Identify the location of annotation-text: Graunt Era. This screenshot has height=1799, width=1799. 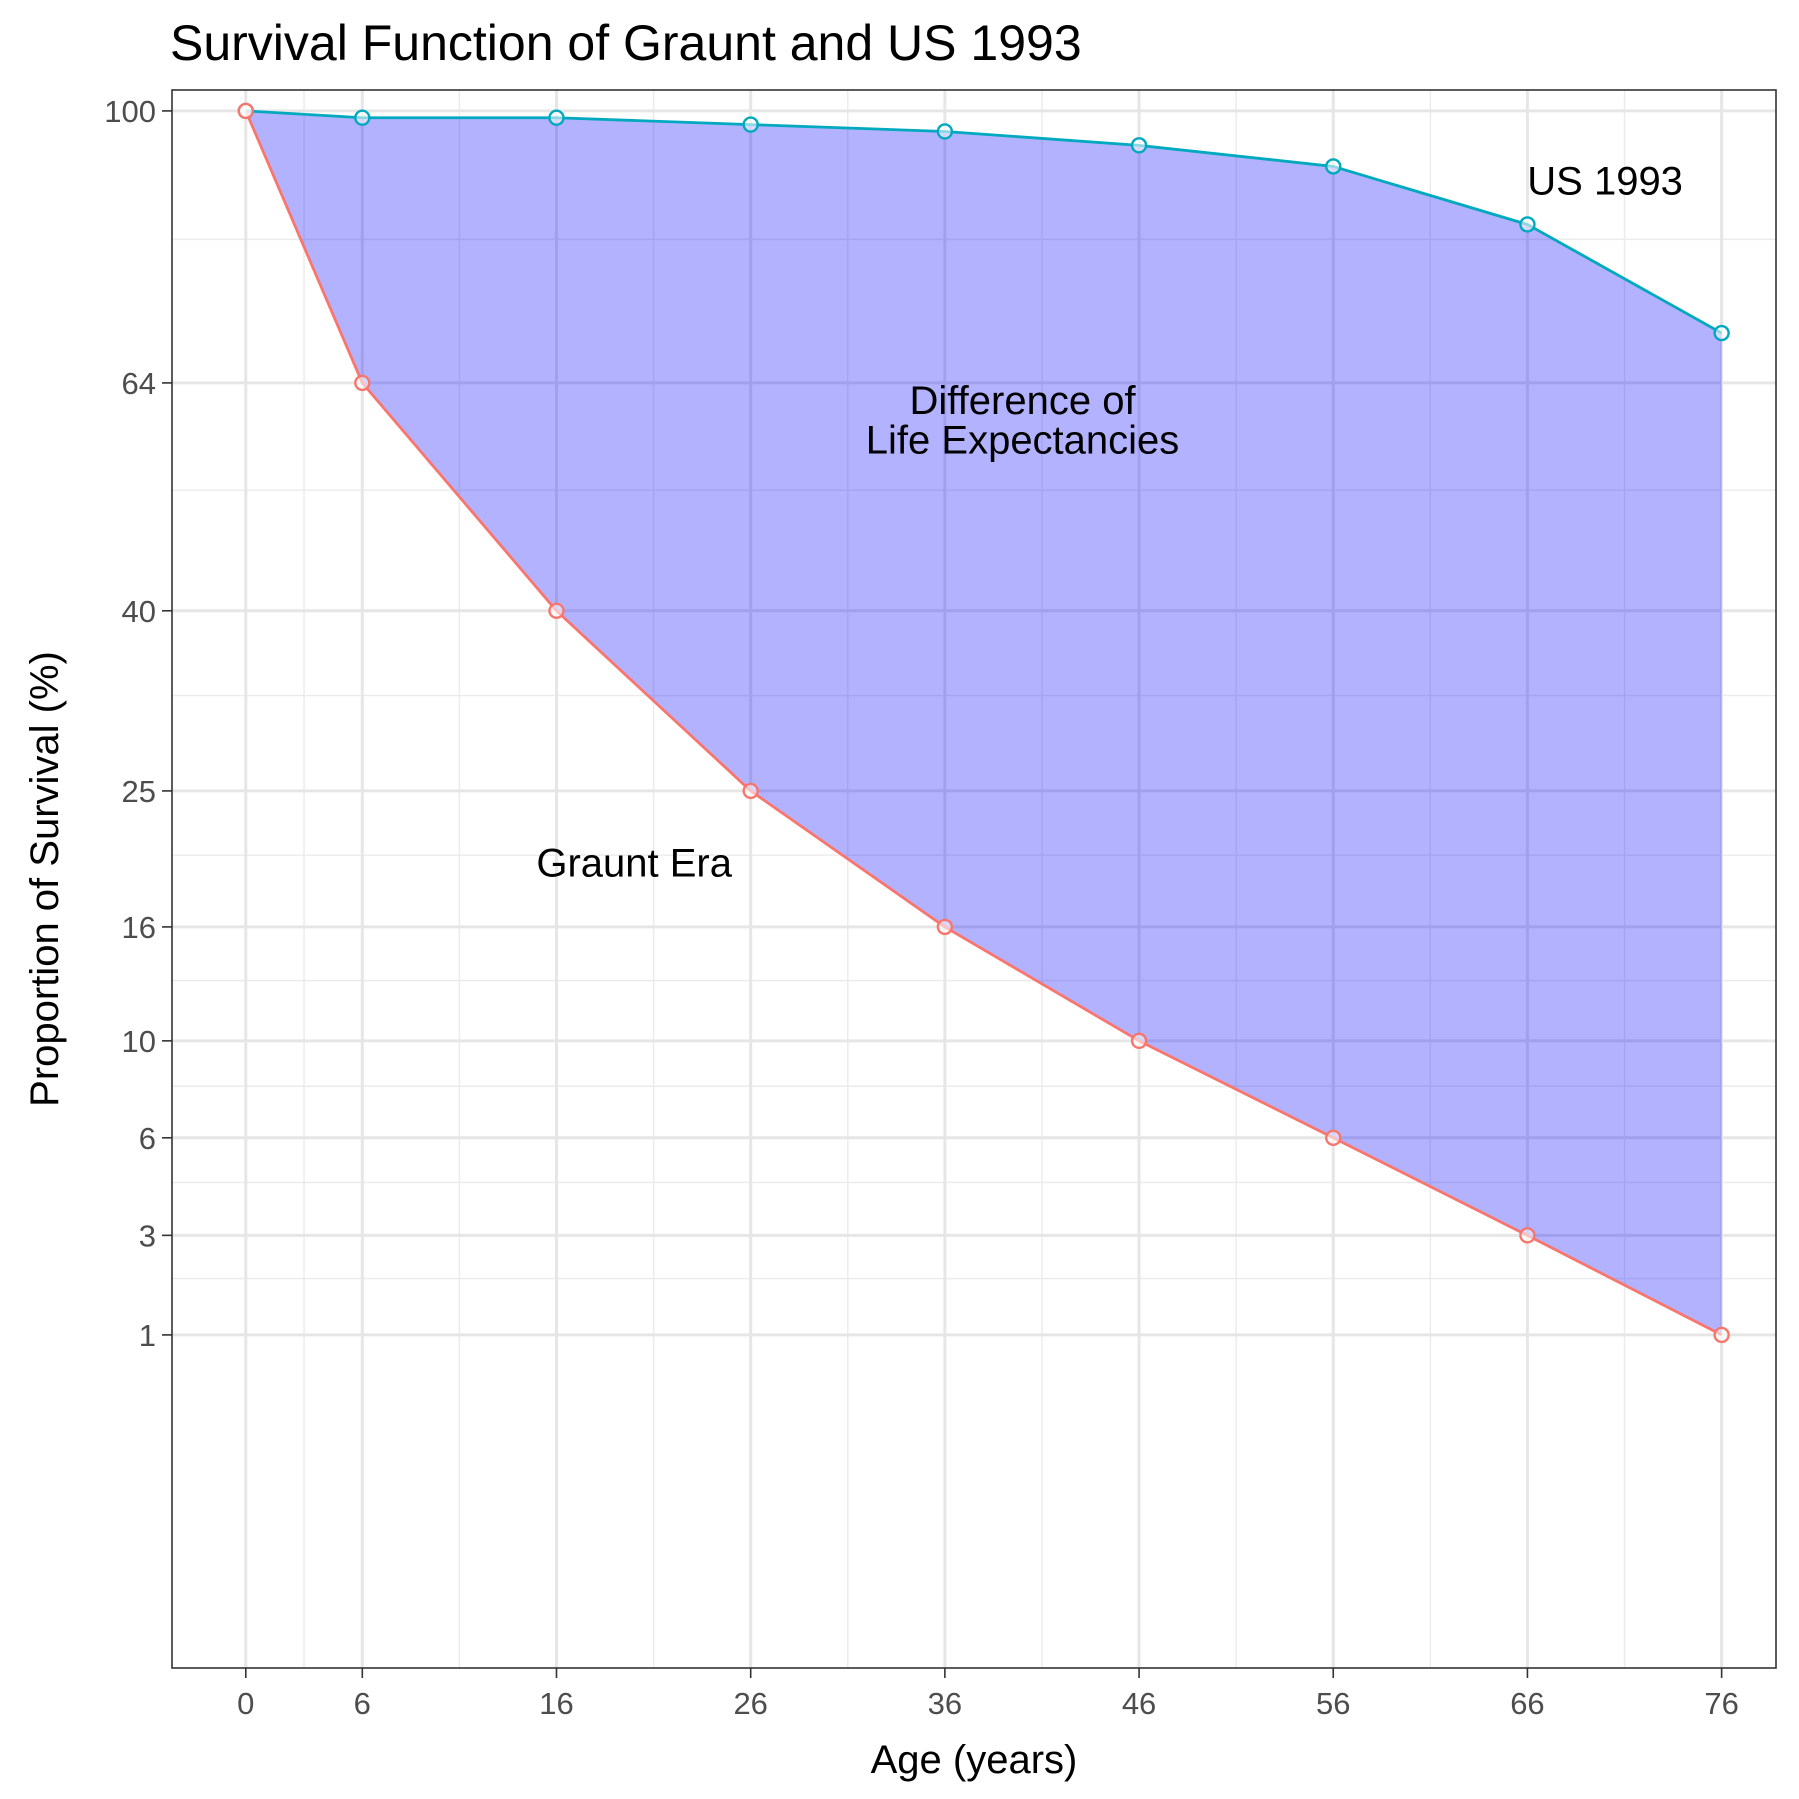
(634, 864).